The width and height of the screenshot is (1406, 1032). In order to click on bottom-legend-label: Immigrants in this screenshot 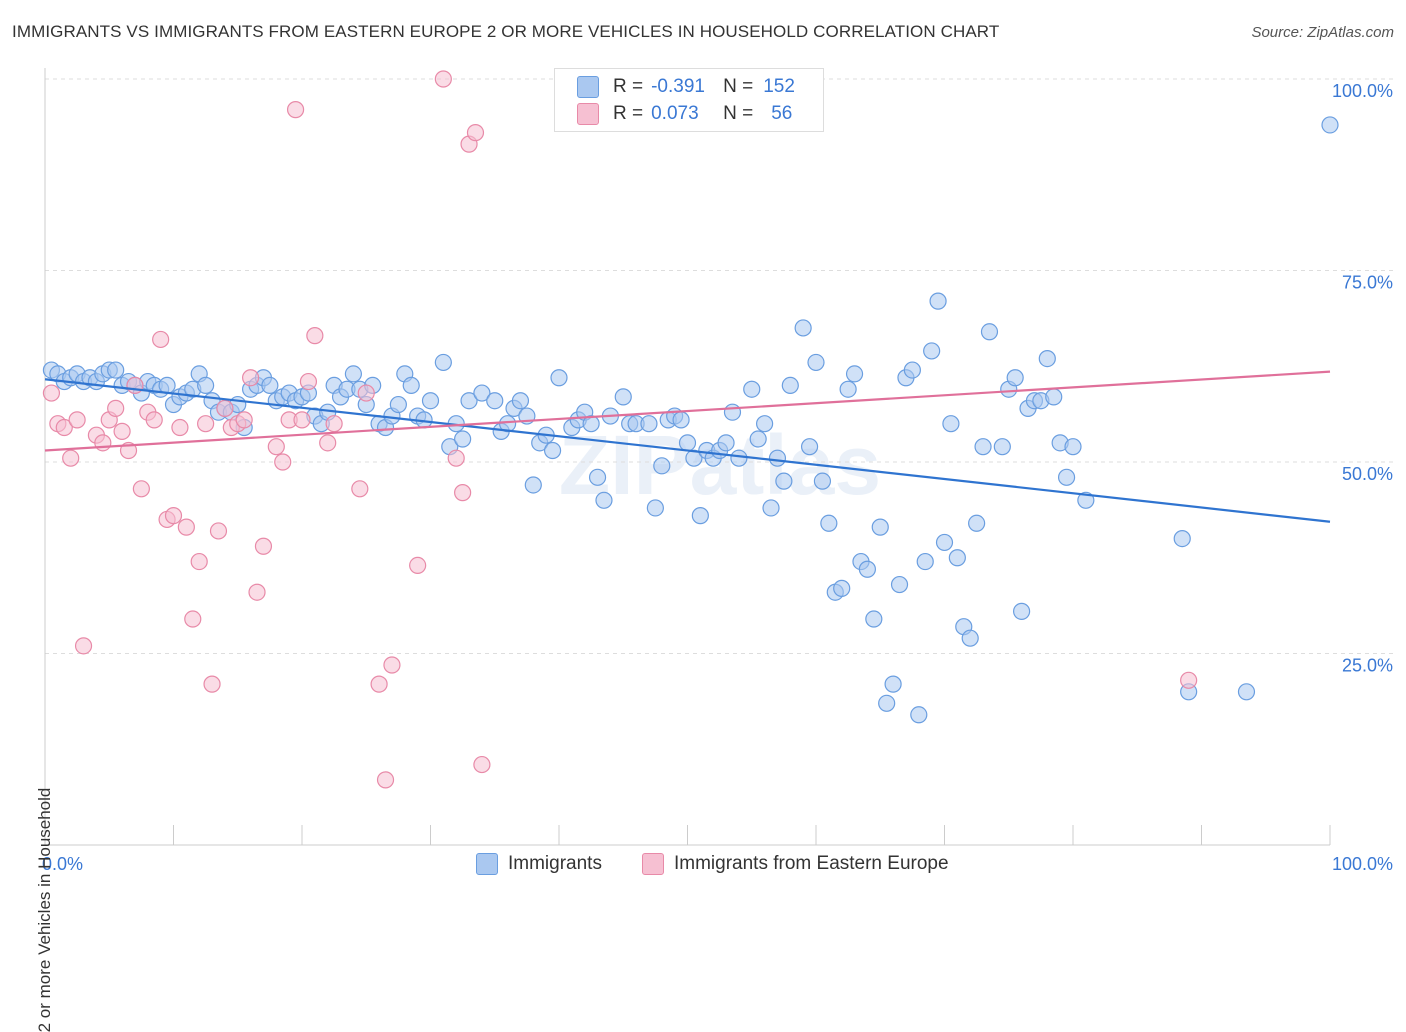, I will do `click(555, 863)`.